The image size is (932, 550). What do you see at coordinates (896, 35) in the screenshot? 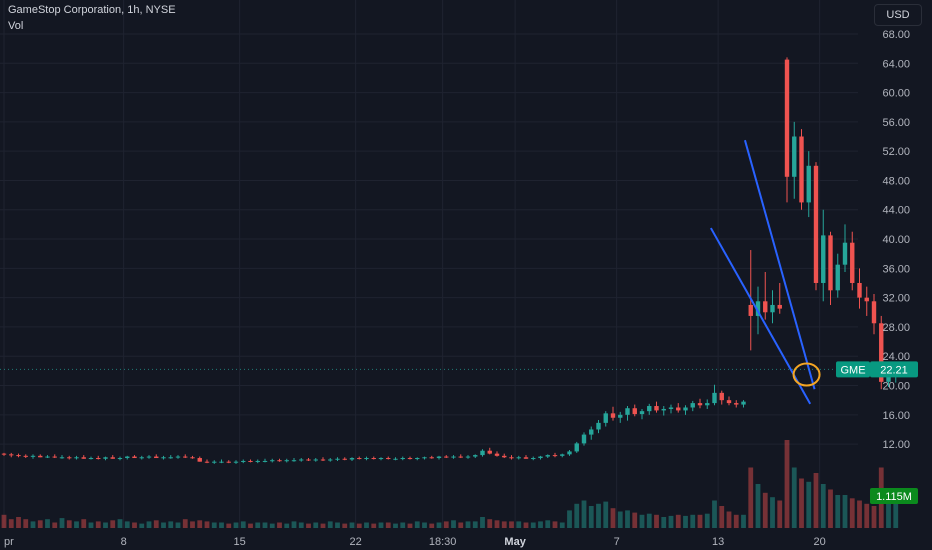
I see `price-axis-label: 68.00` at bounding box center [896, 35].